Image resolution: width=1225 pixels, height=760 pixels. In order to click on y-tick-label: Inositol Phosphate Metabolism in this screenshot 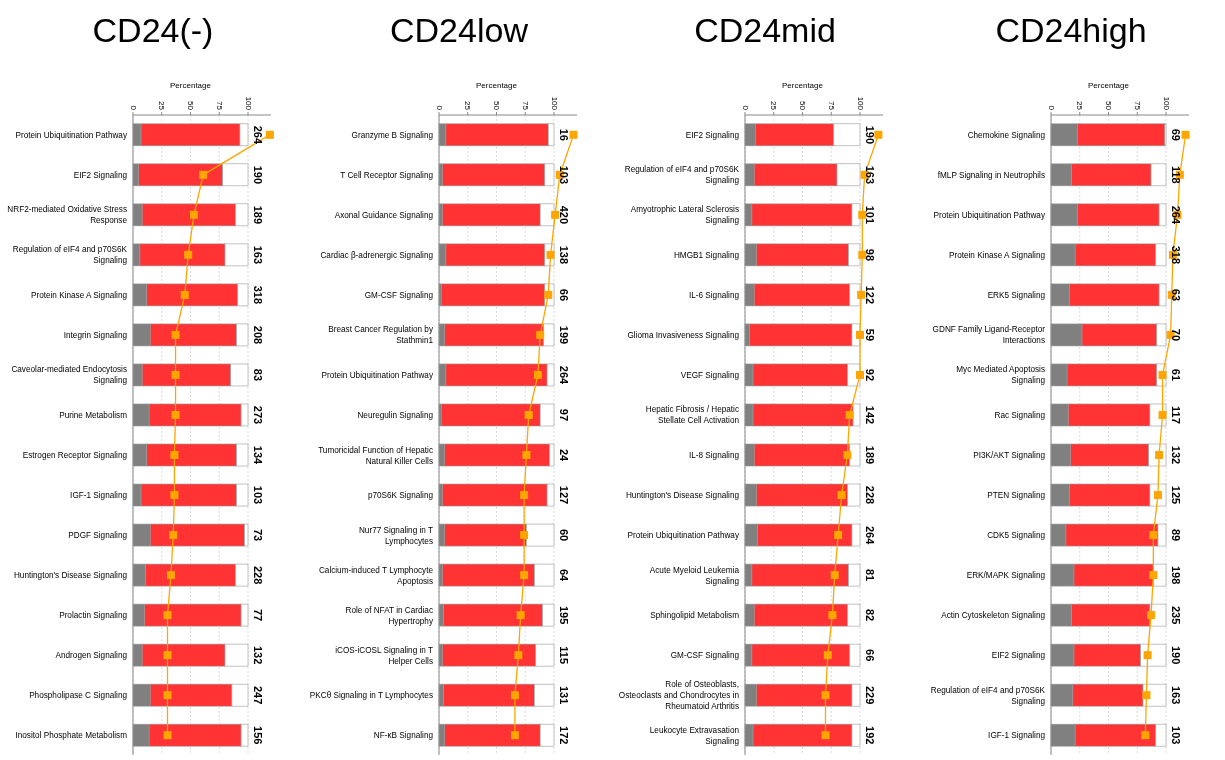, I will do `click(71, 735)`.